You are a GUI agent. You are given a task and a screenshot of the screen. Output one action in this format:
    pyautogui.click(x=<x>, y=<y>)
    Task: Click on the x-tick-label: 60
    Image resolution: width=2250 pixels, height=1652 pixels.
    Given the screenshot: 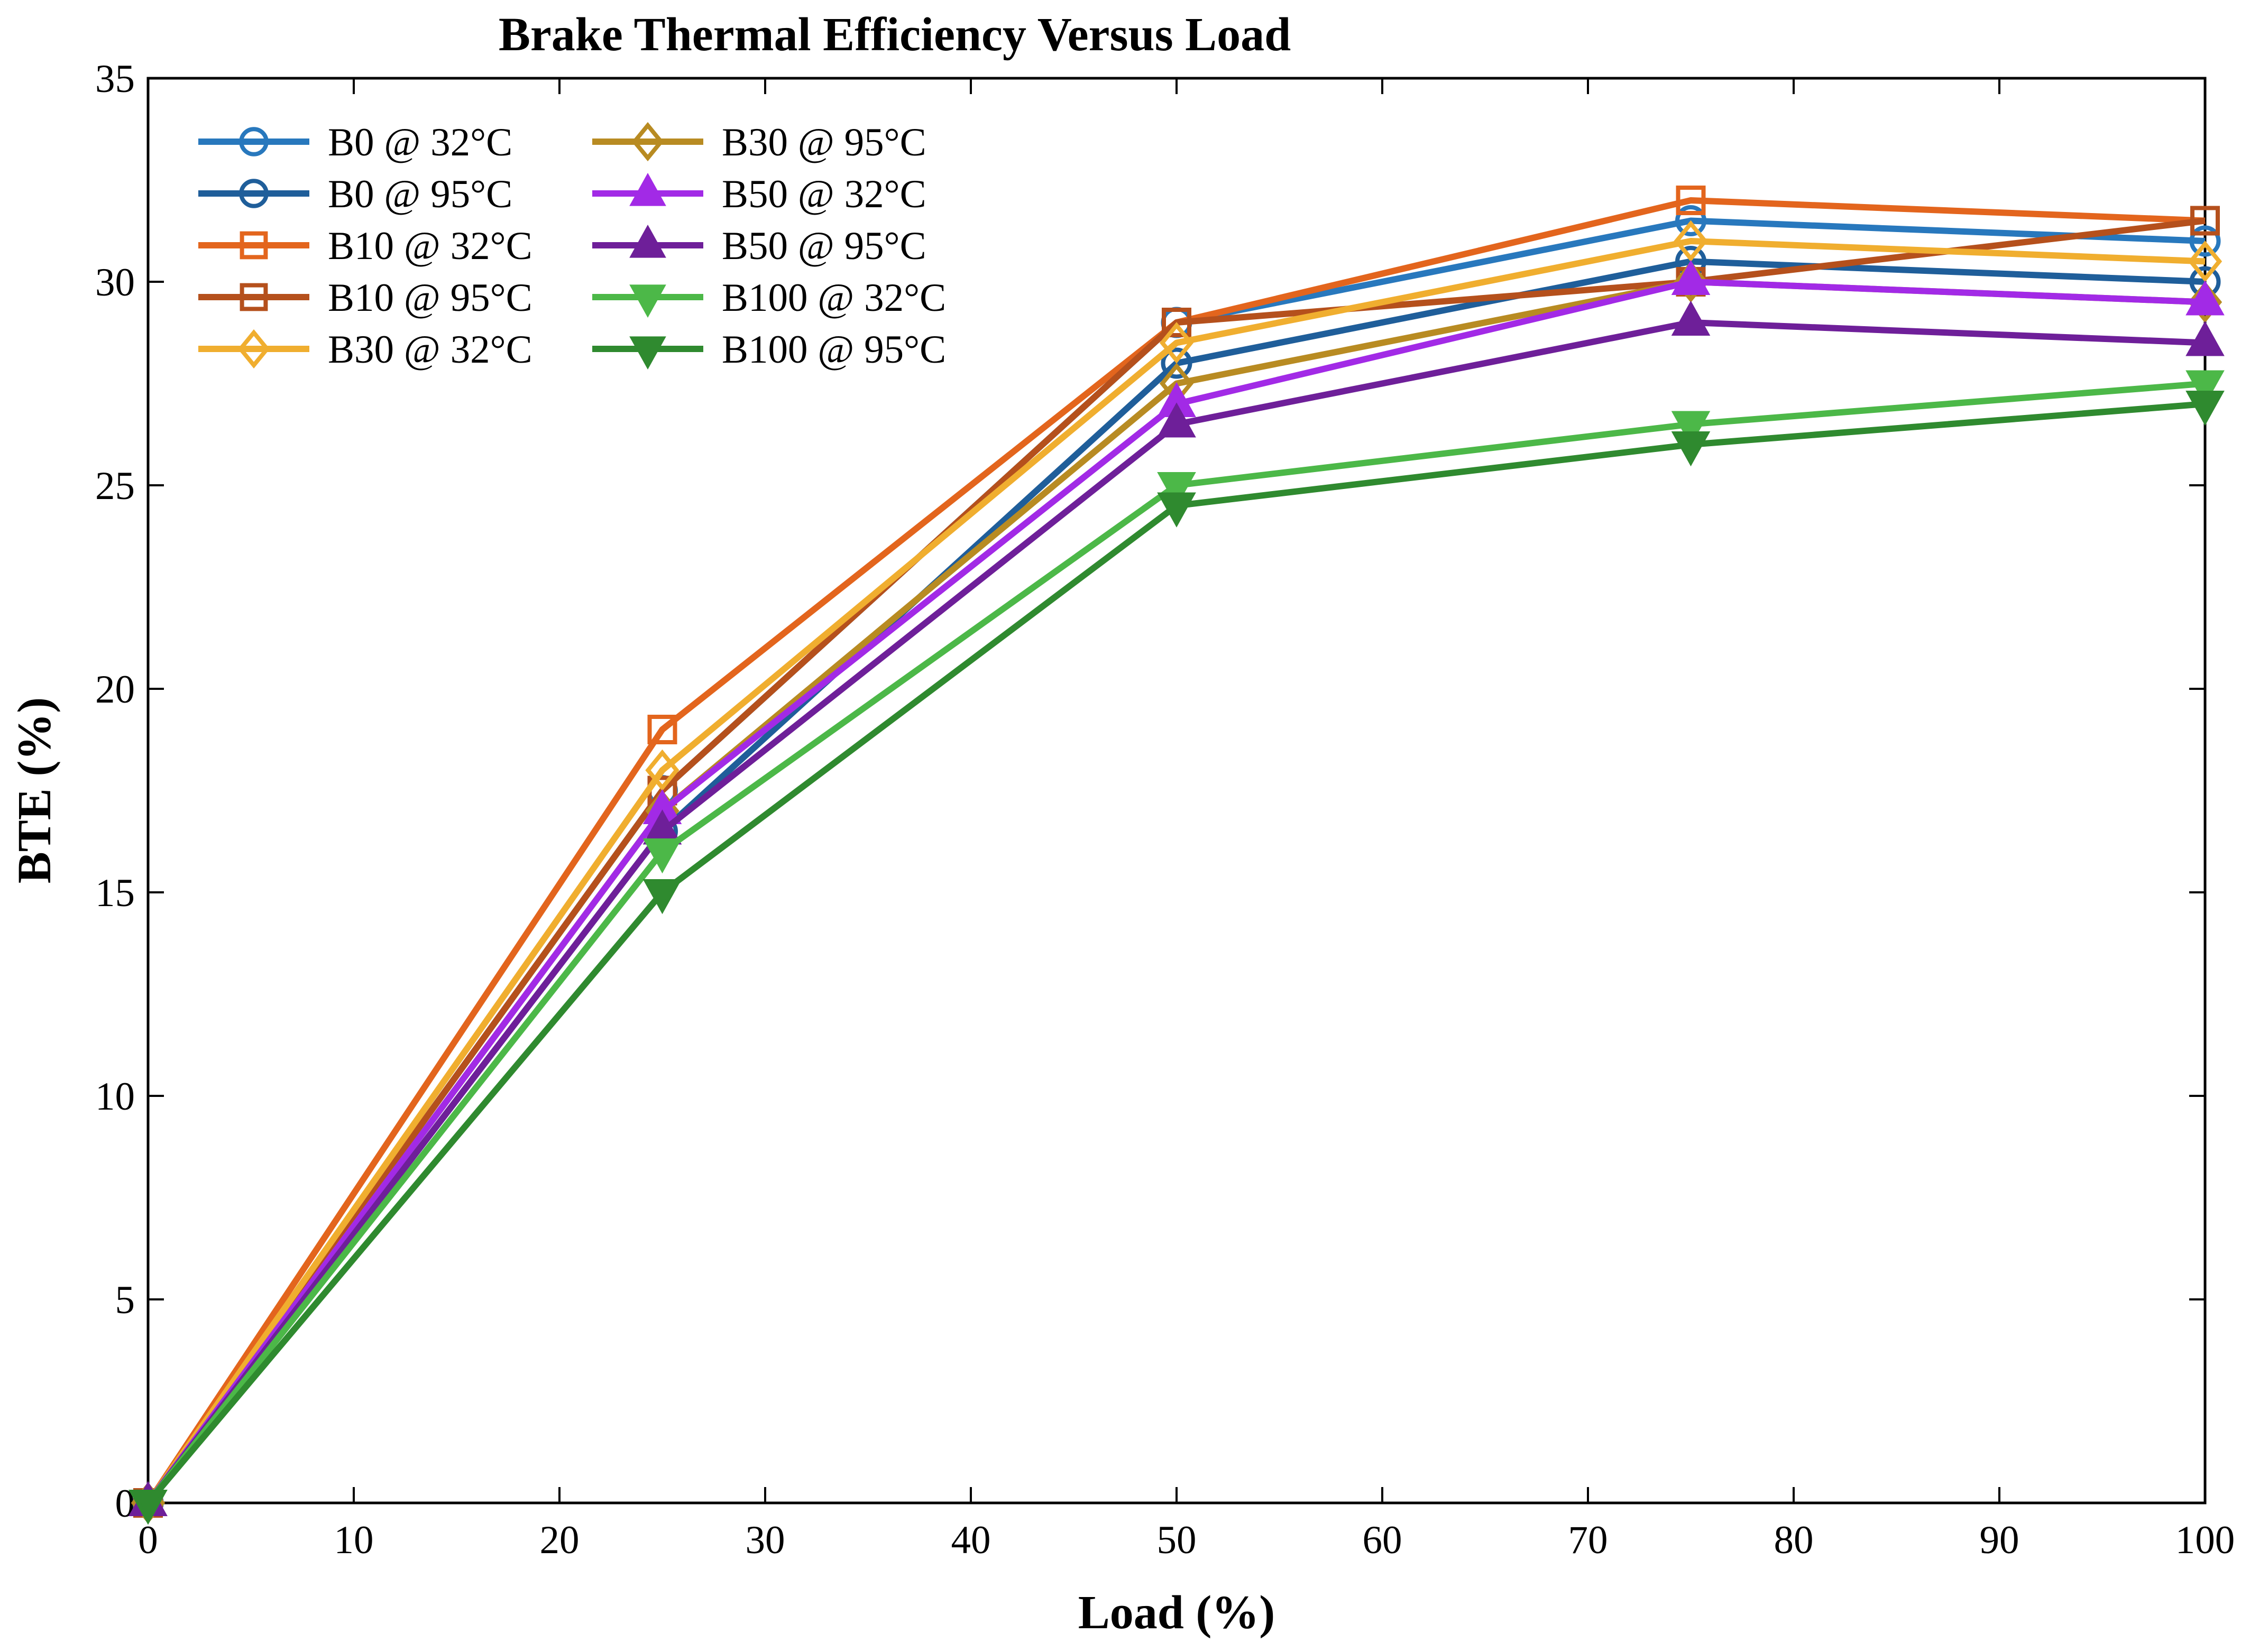 What is the action you would take?
    pyautogui.click(x=1383, y=1540)
    